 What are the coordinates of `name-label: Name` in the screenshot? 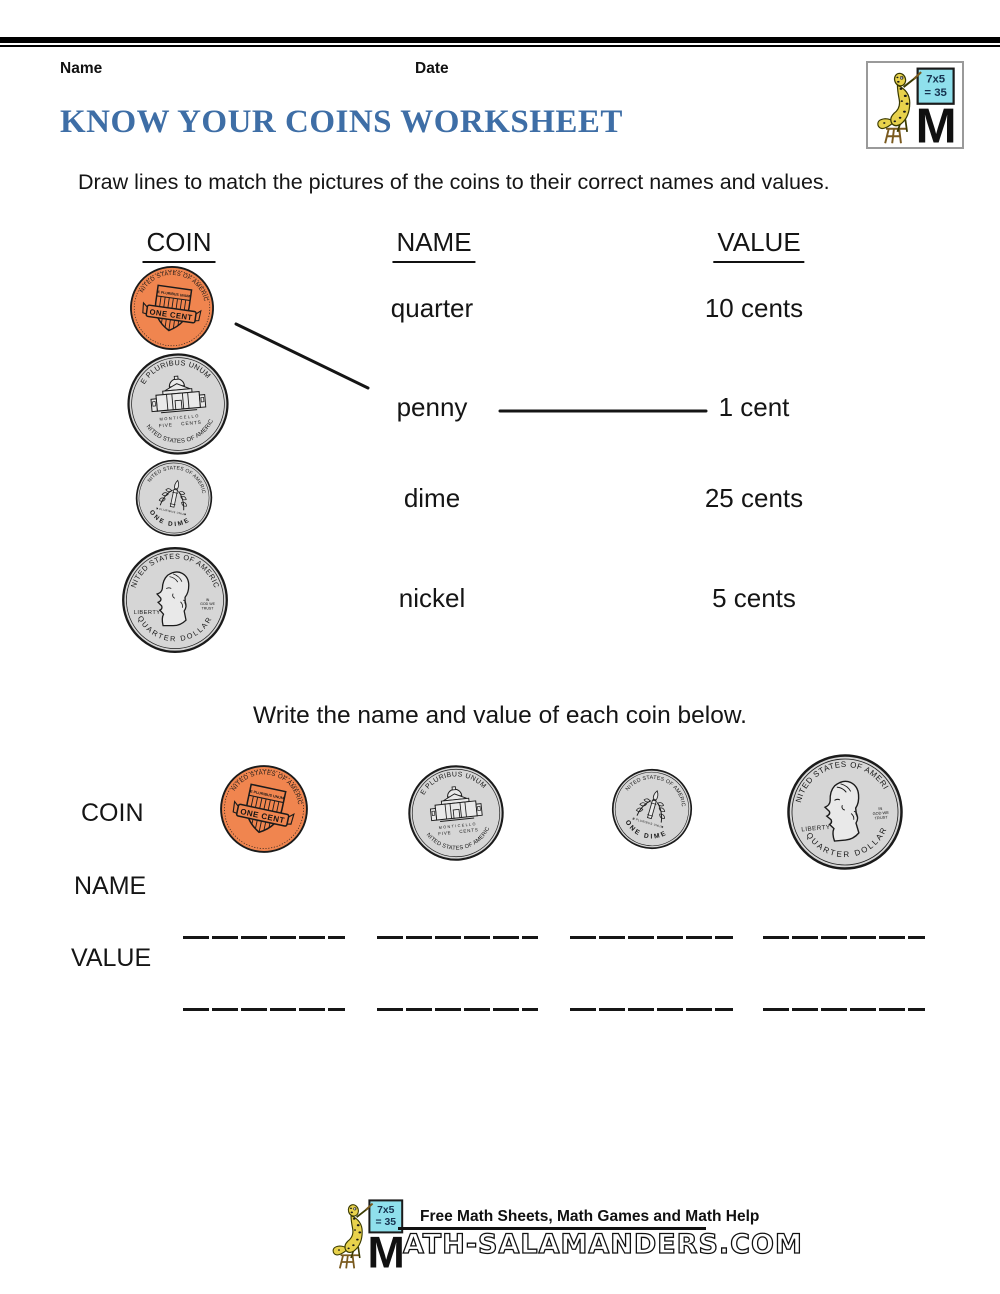 It's located at (81, 68).